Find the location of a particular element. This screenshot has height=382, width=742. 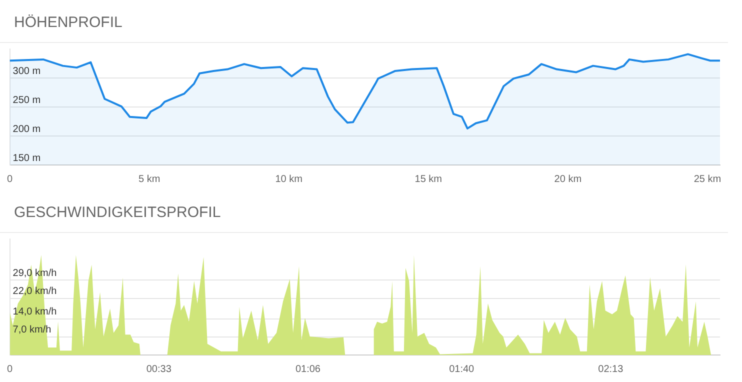

x-tick-label: 5 km is located at coordinates (149, 179).